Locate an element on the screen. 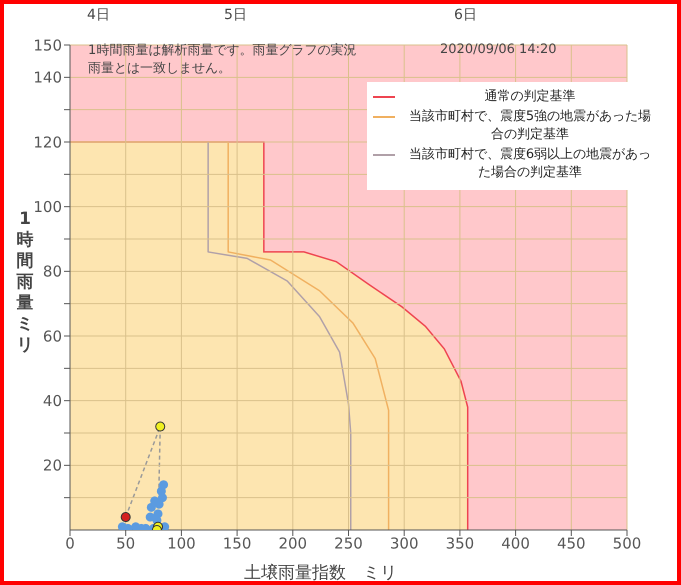 Image resolution: width=681 pixels, height=585 pixels. y-tick-label: 120 is located at coordinates (47, 142).